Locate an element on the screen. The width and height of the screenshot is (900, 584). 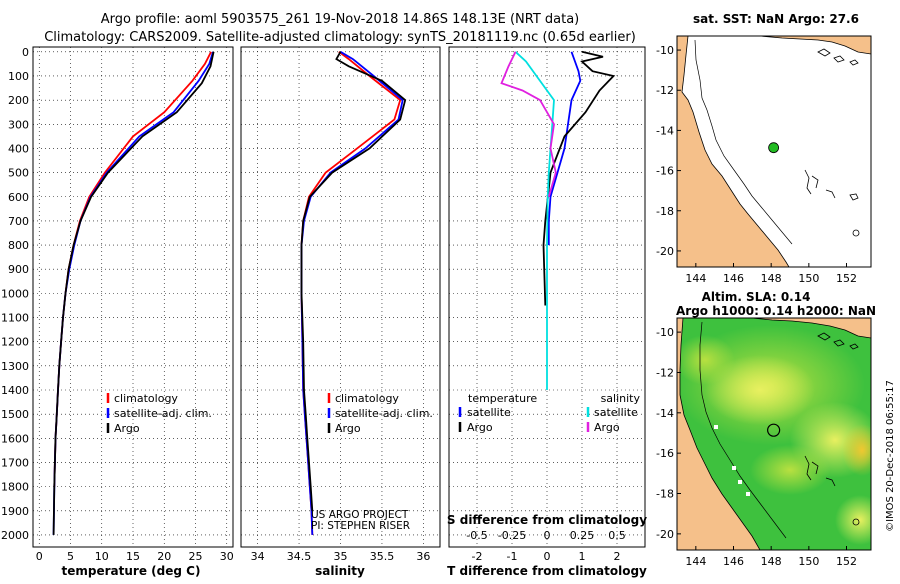
sst-map-land-png is located at coordinates (815, 45).